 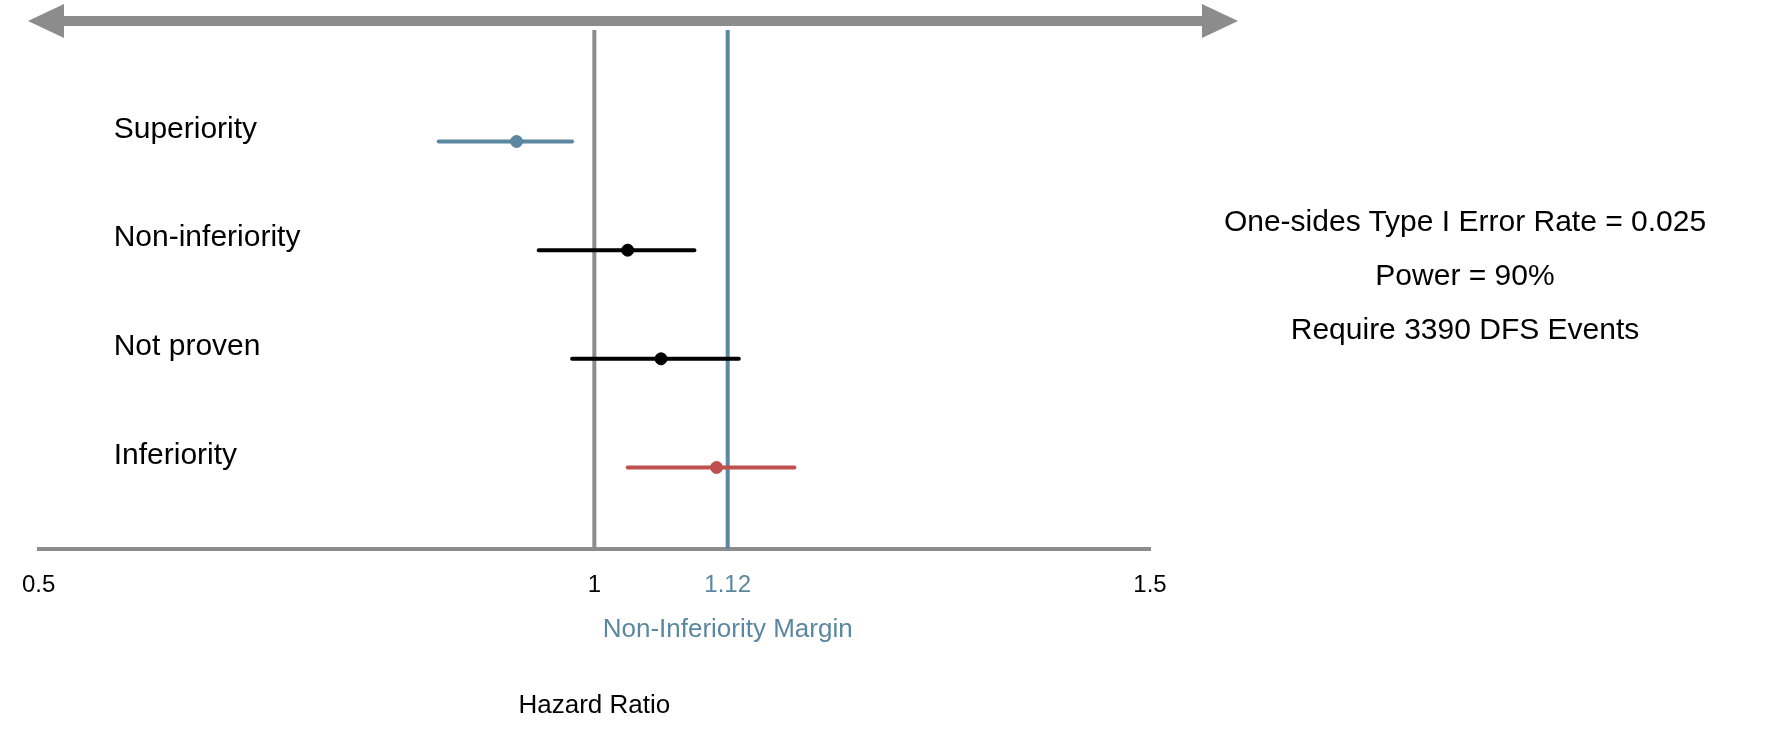 I want to click on x-axis-title: Hazard Ratio, so click(x=594, y=703).